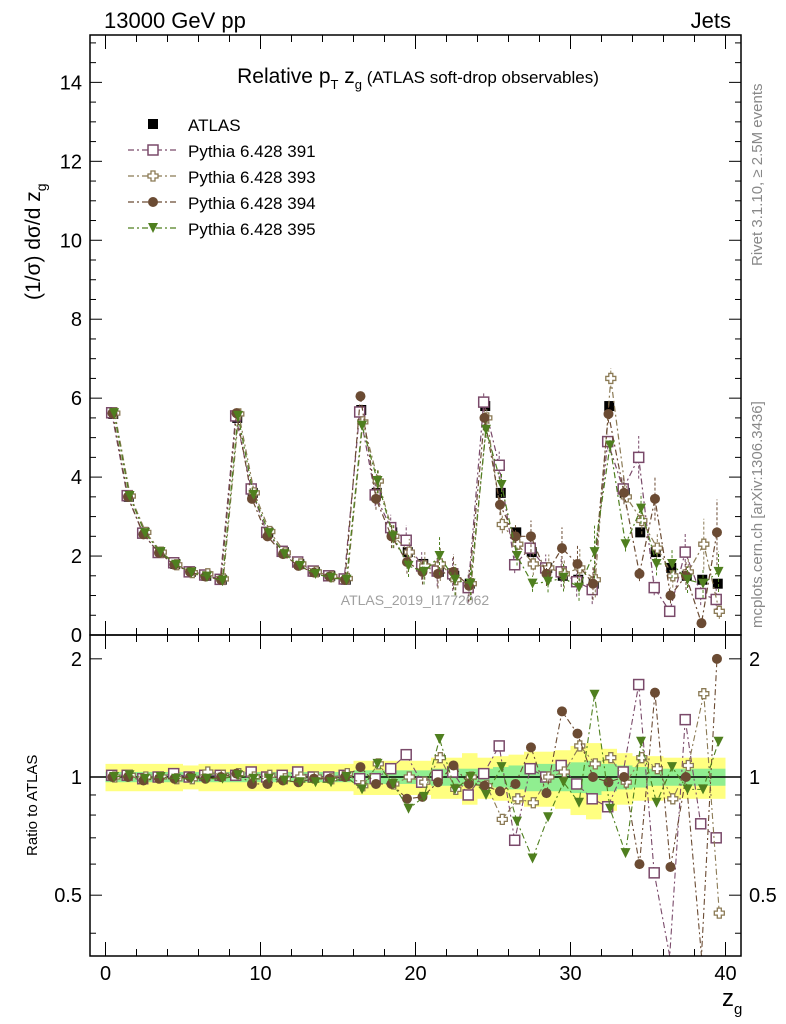 The height and width of the screenshot is (1024, 786). I want to click on x-axis-label: zg, so click(732, 1001).